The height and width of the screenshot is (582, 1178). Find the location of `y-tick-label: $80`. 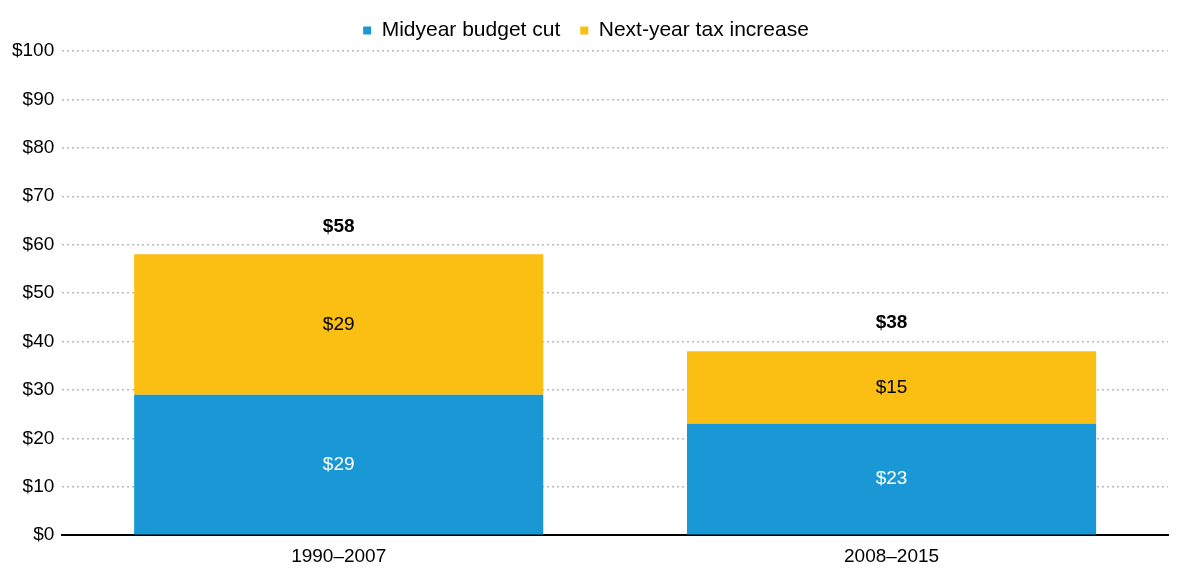

y-tick-label: $80 is located at coordinates (38, 147).